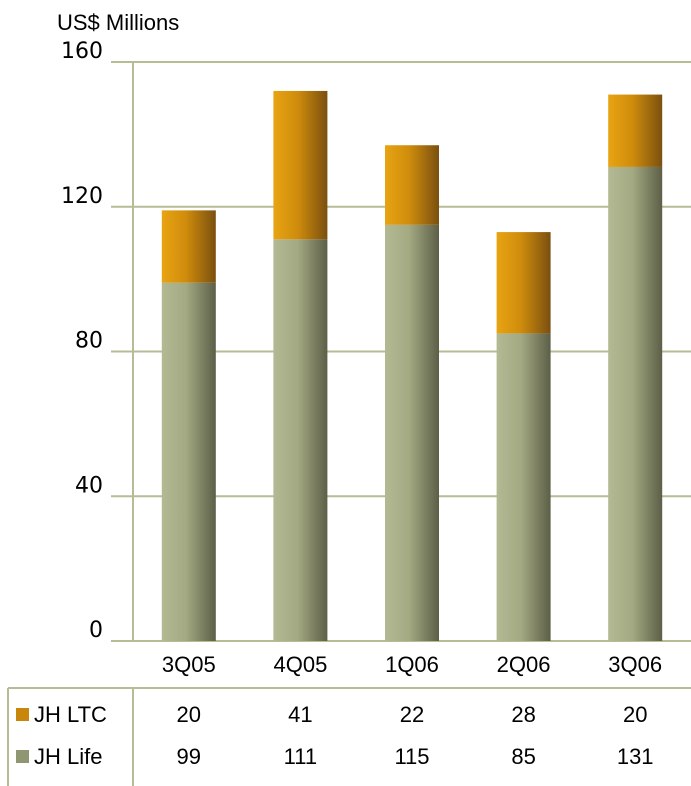  What do you see at coordinates (300, 440) in the screenshot?
I see `bar-jh-life-4q05` at bounding box center [300, 440].